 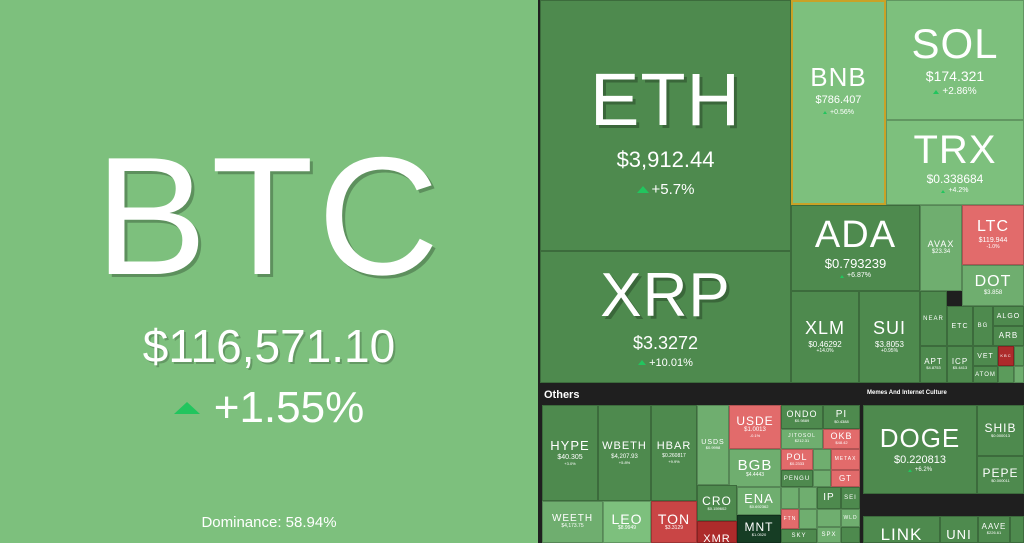 What do you see at coordinates (850, 535) in the screenshot?
I see `tile-small-k` at bounding box center [850, 535].